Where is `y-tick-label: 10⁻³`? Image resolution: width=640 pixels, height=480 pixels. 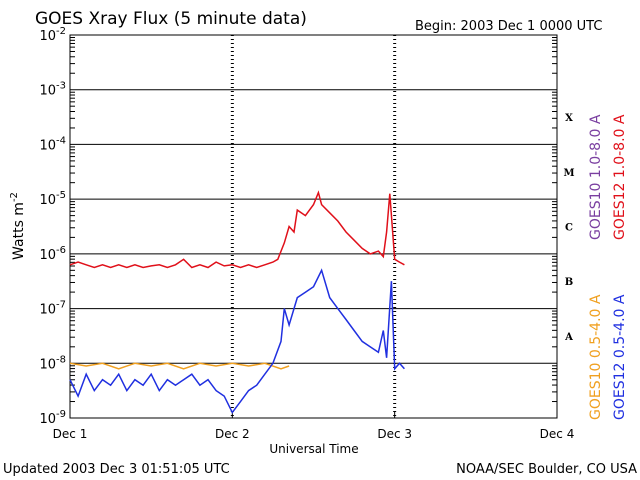
y-tick-label: 10⁻³ is located at coordinates (52, 90).